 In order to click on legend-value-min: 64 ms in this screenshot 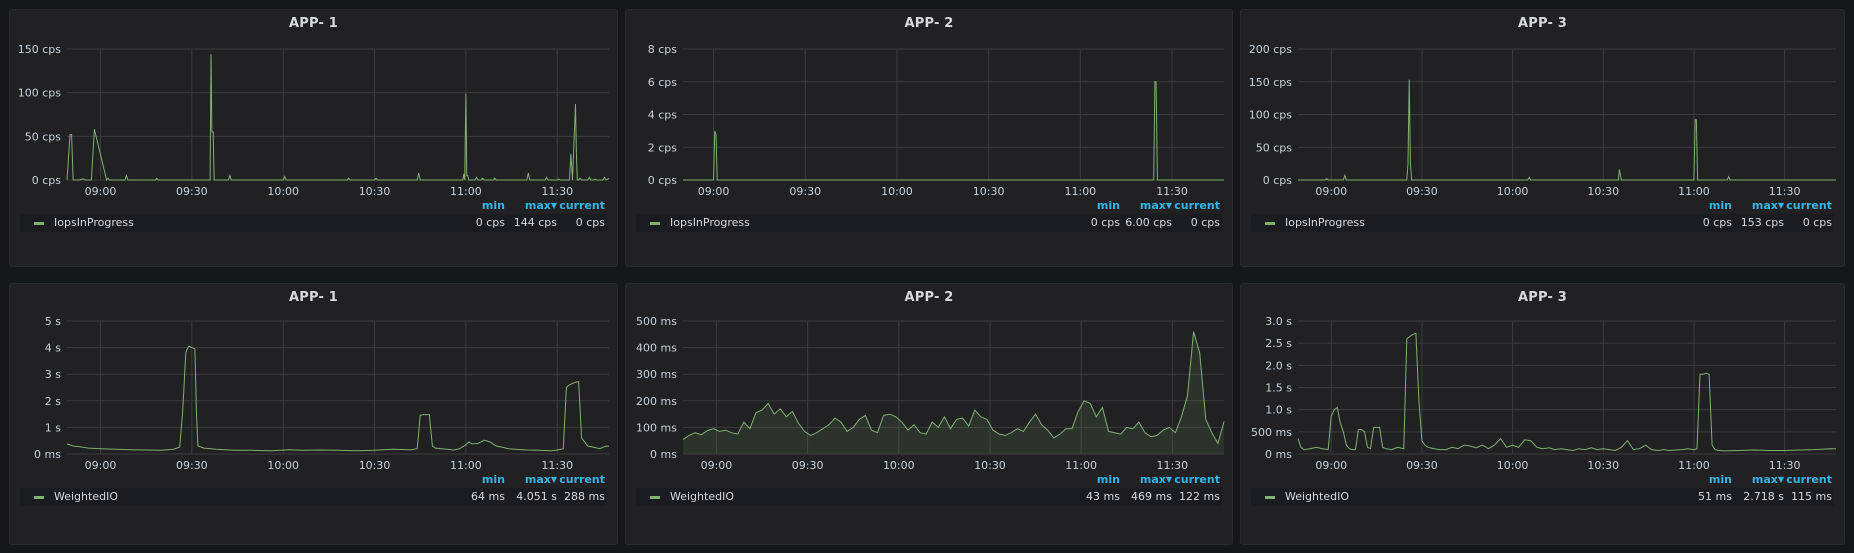, I will do `click(488, 496)`.